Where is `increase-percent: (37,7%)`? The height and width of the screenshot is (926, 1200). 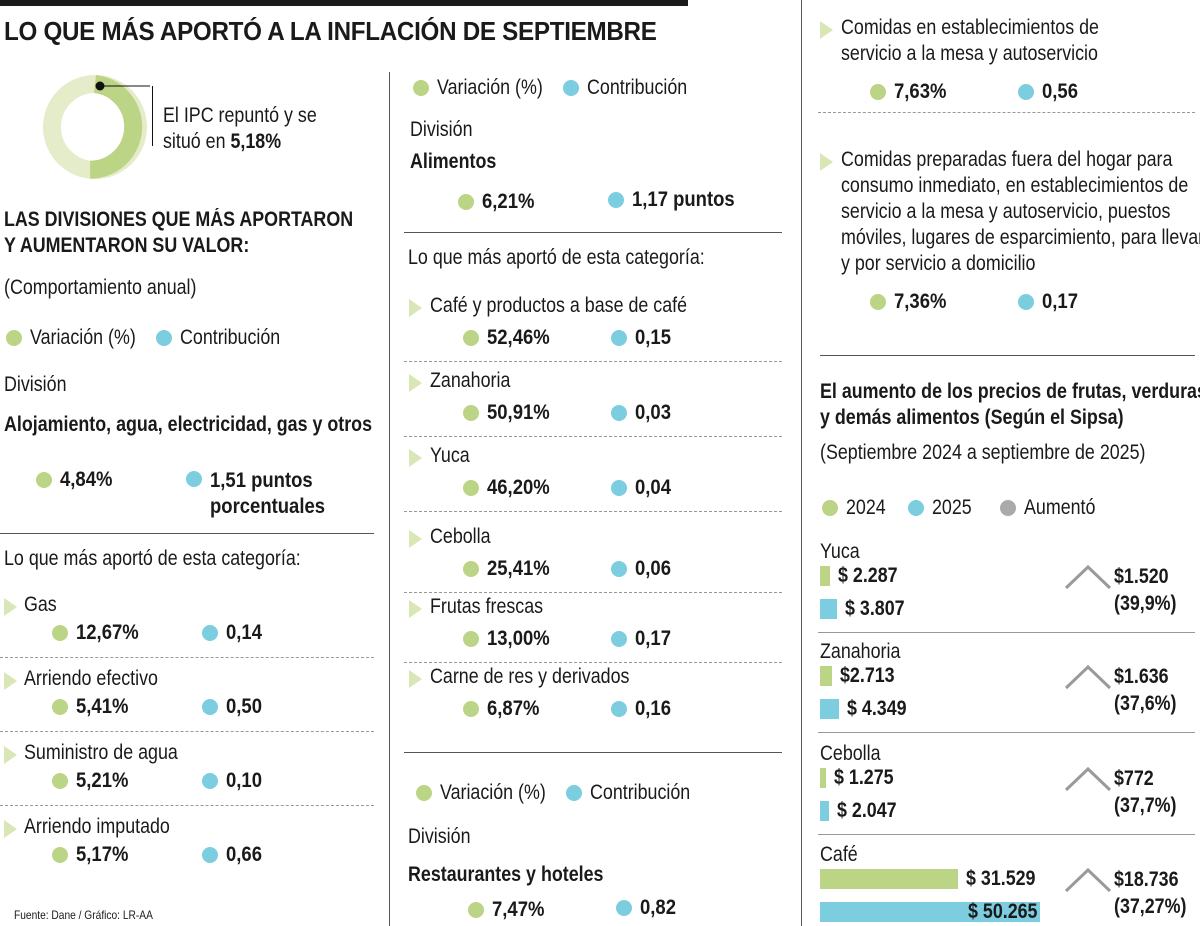
increase-percent: (37,7%) is located at coordinates (1145, 805).